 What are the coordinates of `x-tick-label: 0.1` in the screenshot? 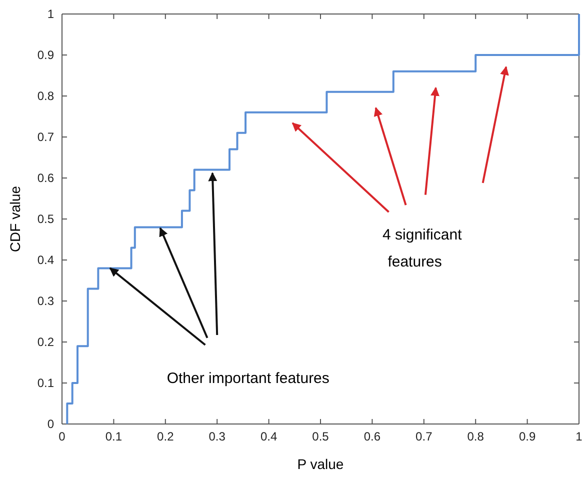 It's located at (113, 437).